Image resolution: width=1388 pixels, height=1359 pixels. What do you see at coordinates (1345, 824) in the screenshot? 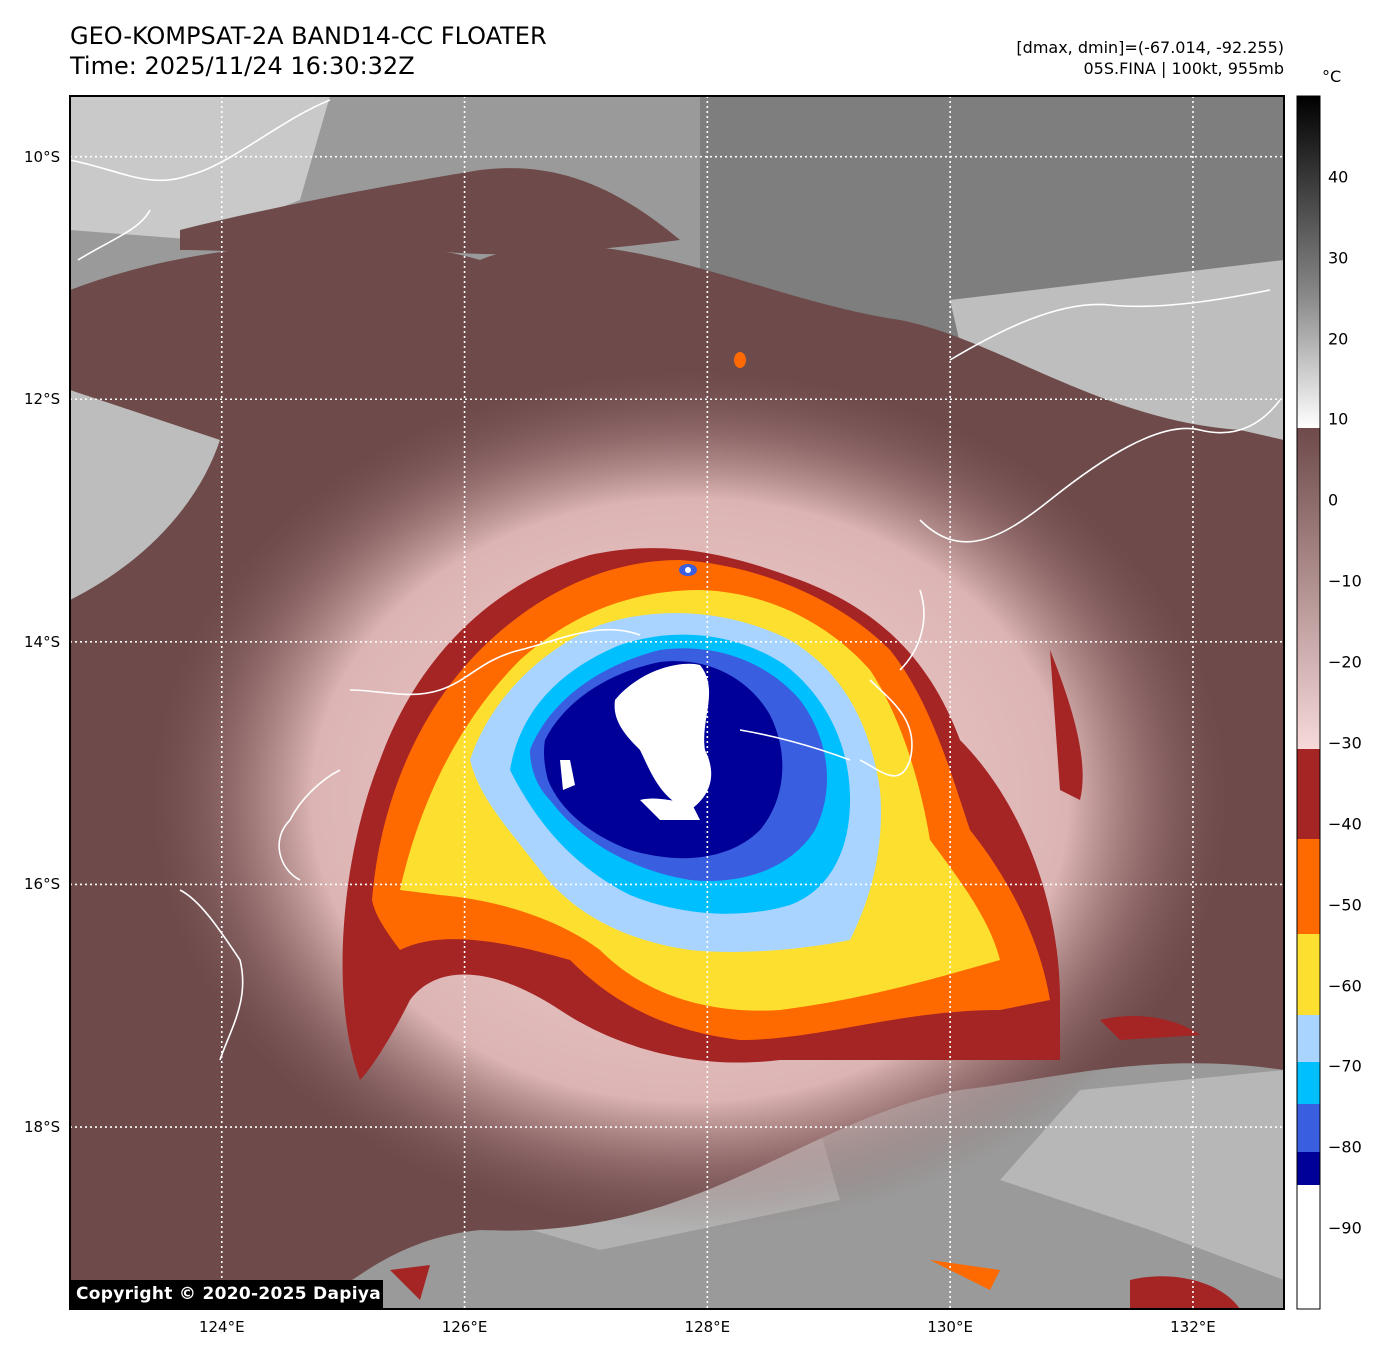
I see `colorbar-tick-label: −40` at bounding box center [1345, 824].